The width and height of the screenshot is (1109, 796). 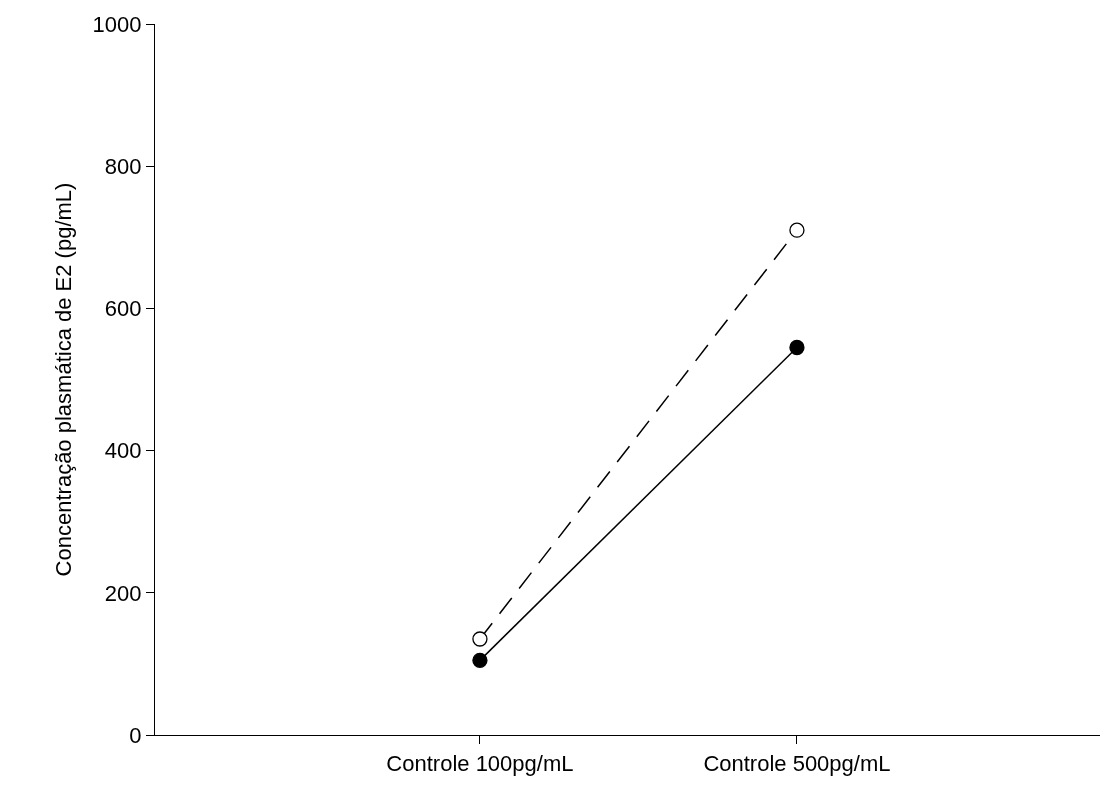 What do you see at coordinates (123, 166) in the screenshot?
I see `y-tick-label: 800` at bounding box center [123, 166].